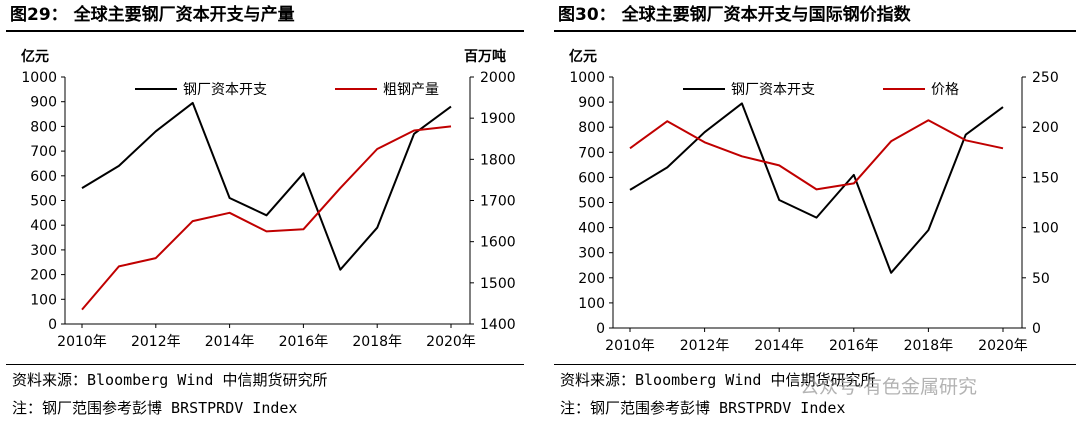 The image size is (1080, 434). What do you see at coordinates (498, 325) in the screenshot?
I see `right-tick-label: 1400` at bounding box center [498, 325].